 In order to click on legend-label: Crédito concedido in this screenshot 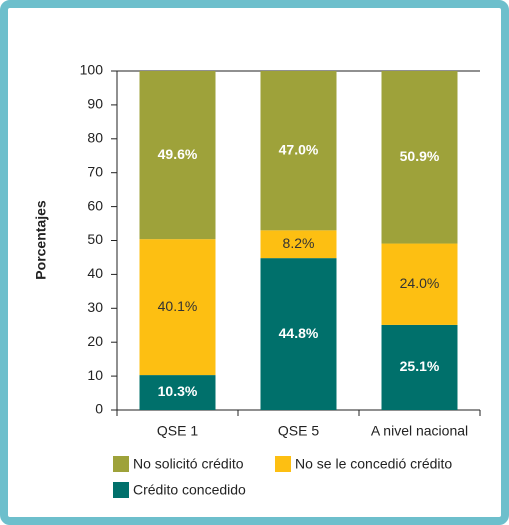, I will do `click(189, 490)`.